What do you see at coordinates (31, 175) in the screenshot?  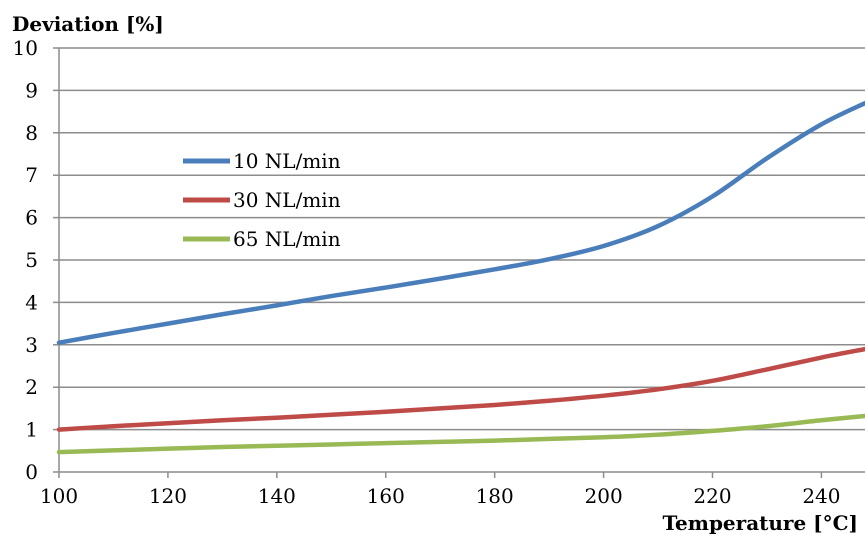 I see `y-tick-label: 7` at bounding box center [31, 175].